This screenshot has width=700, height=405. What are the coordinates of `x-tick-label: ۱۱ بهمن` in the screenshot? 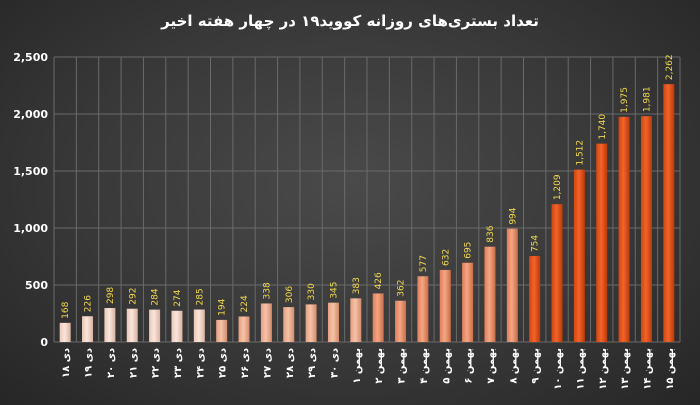 It's located at (580, 369).